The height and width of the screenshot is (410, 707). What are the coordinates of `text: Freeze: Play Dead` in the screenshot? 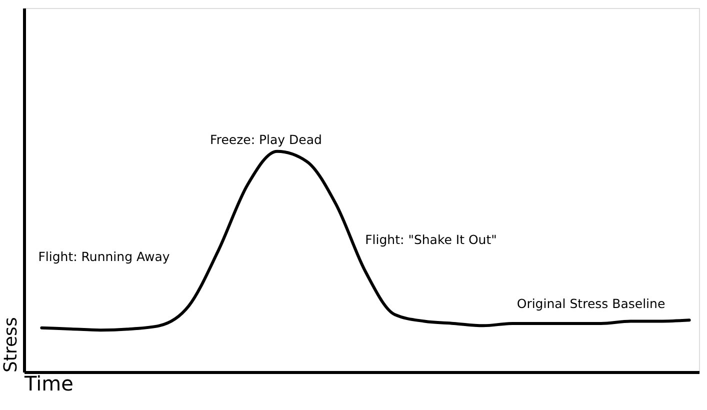 It's located at (266, 139).